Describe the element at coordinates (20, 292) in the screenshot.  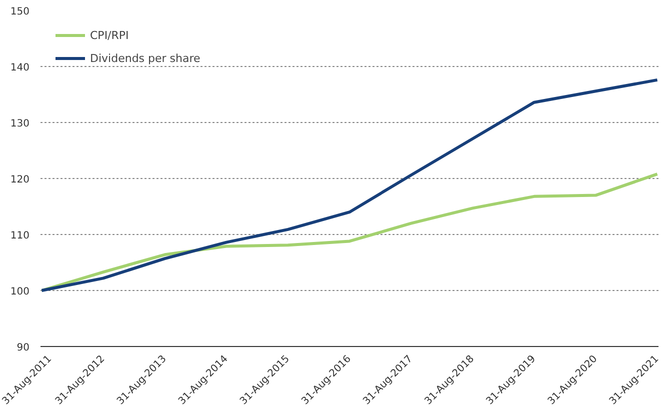
I see `y-tick-label: 100` at that location.